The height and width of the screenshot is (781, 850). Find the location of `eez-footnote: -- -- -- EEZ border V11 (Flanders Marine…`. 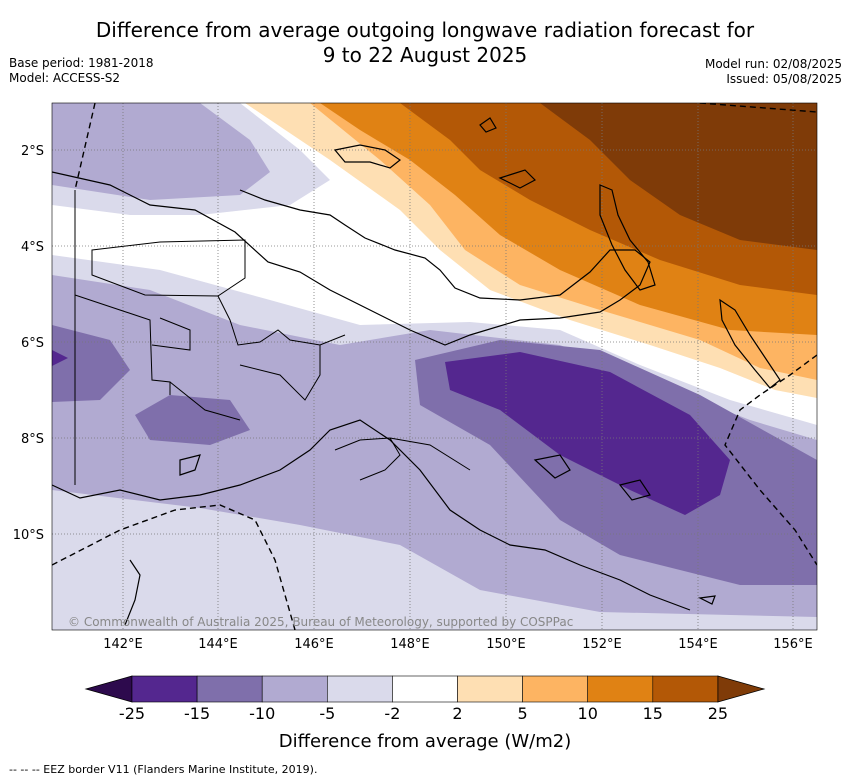

eez-footnote: -- -- -- EEZ border V11 (Flanders Marine… is located at coordinates (163, 769).